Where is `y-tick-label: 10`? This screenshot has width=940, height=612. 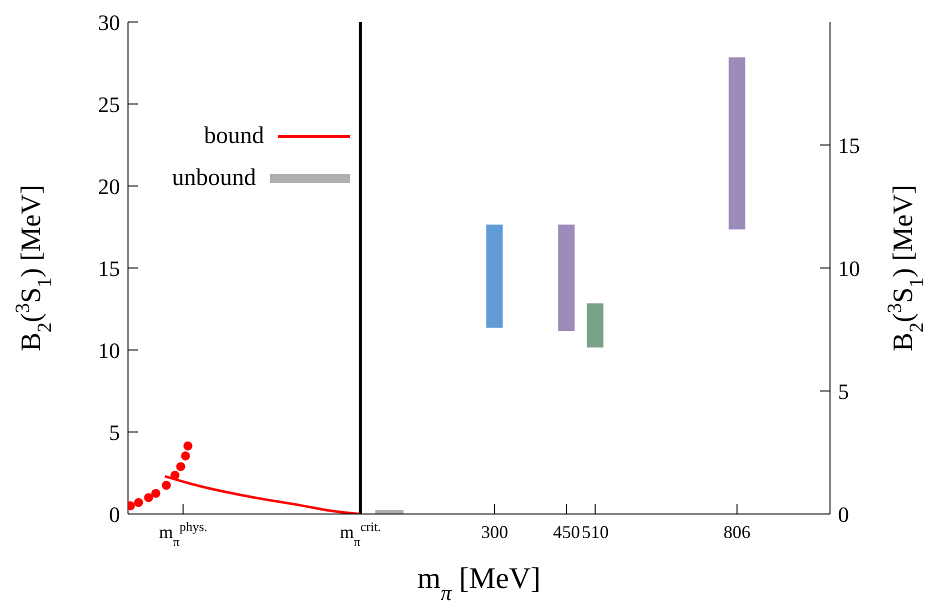
y-tick-label: 10 is located at coordinates (109, 350).